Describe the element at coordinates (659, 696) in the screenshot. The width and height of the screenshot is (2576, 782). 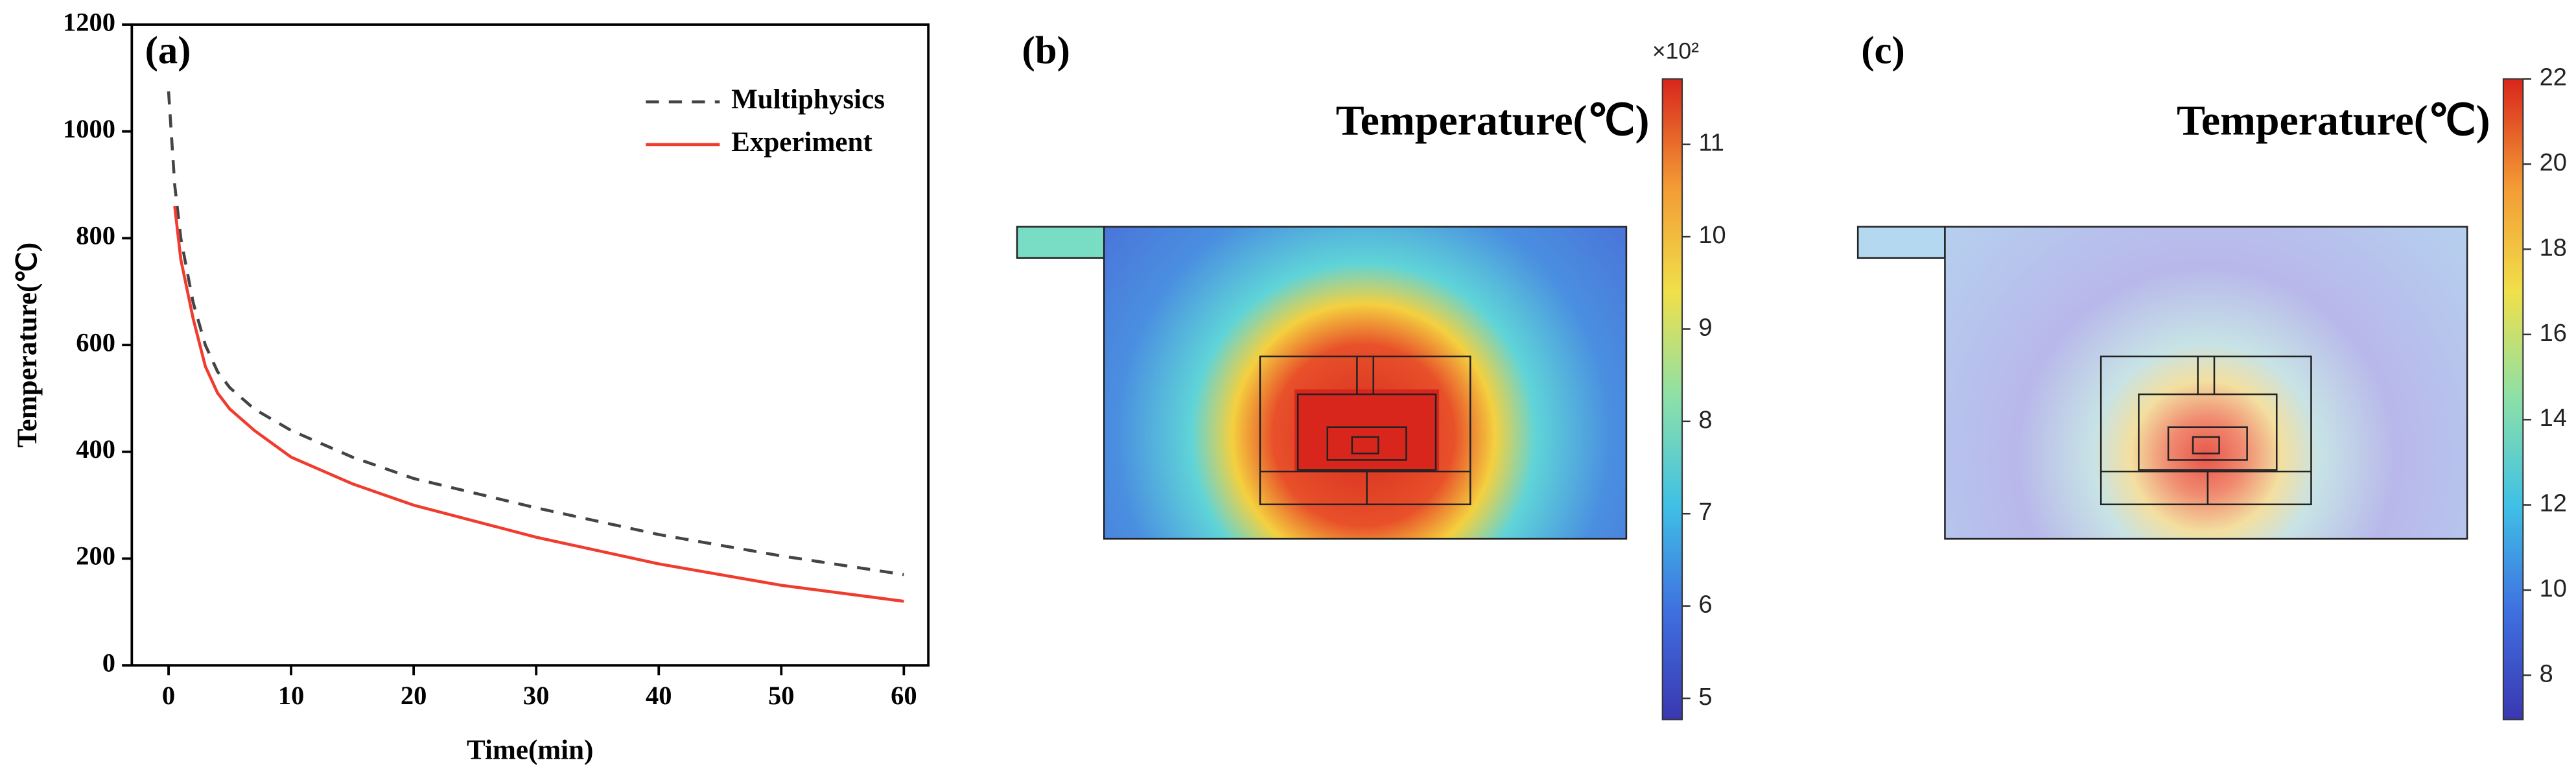
I see `x-tick-label: 40` at that location.